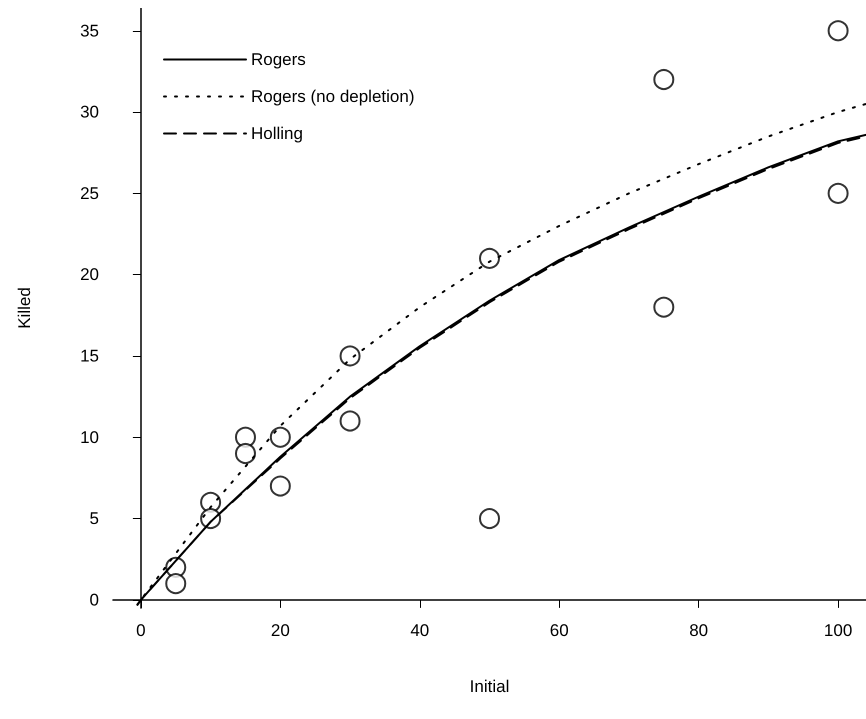 This screenshot has width=866, height=719. Describe the element at coordinates (278, 59) in the screenshot. I see `legend-label: Rogers` at that location.